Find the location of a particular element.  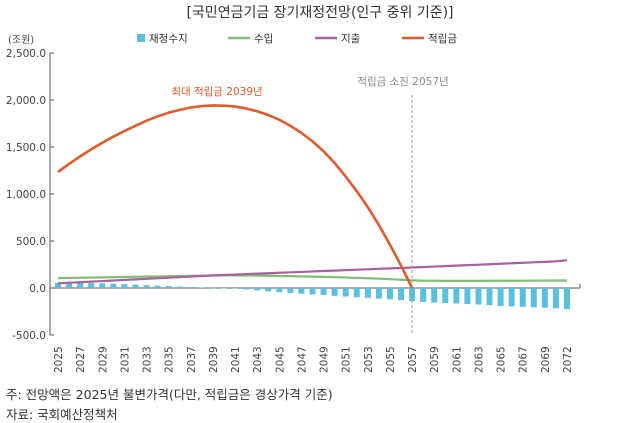

bar-2063 is located at coordinates (478, 296).